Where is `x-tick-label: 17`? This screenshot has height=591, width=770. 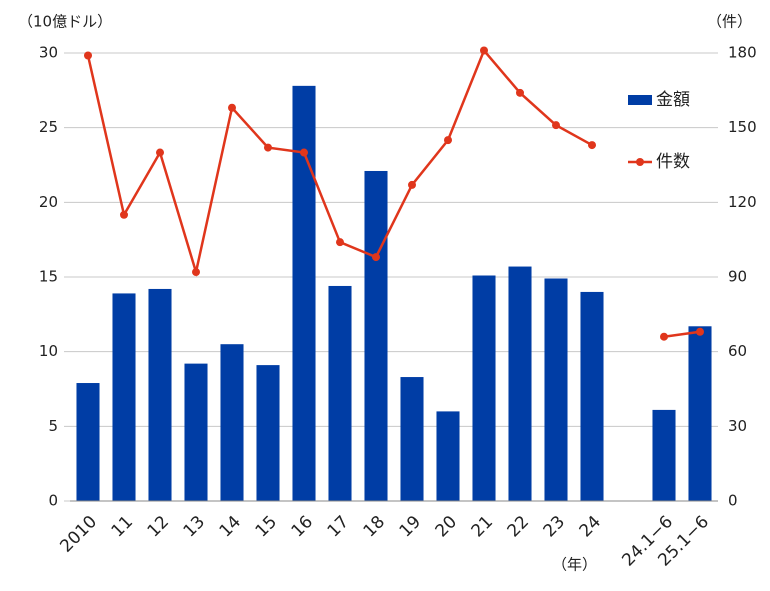 x-tick-label: 17 is located at coordinates (338, 526).